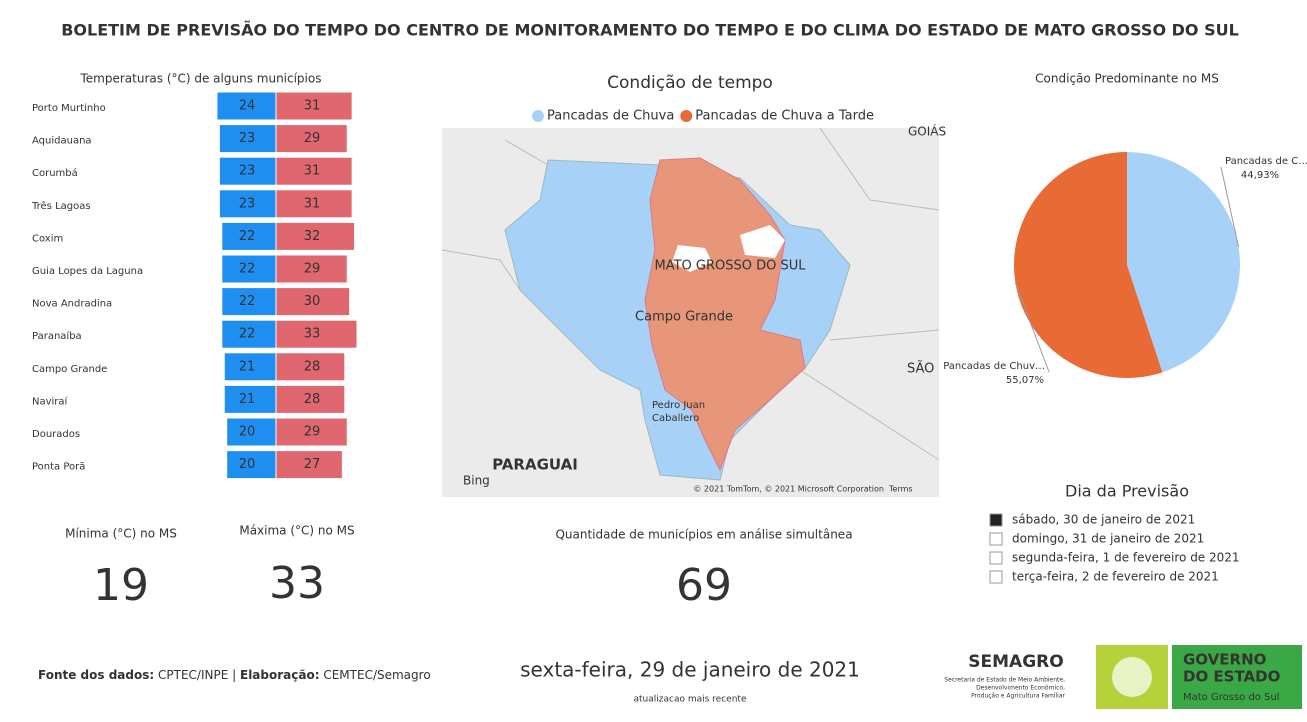  I want to click on logo-sub: Secretaria de Estado de Meio Ambiente,, so click(1004, 680).